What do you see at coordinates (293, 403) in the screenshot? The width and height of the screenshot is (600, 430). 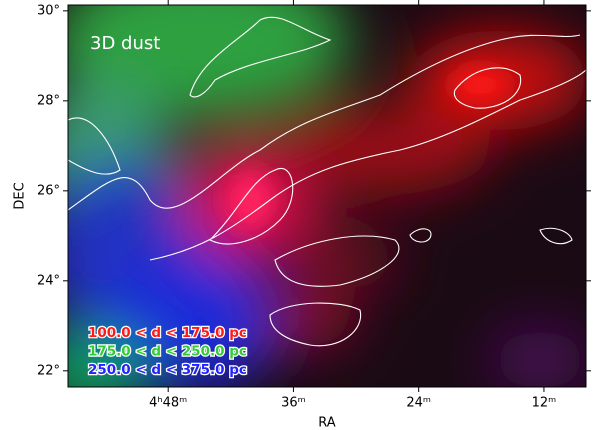 I see `x-tick-label: 36ᵐ` at bounding box center [293, 403].